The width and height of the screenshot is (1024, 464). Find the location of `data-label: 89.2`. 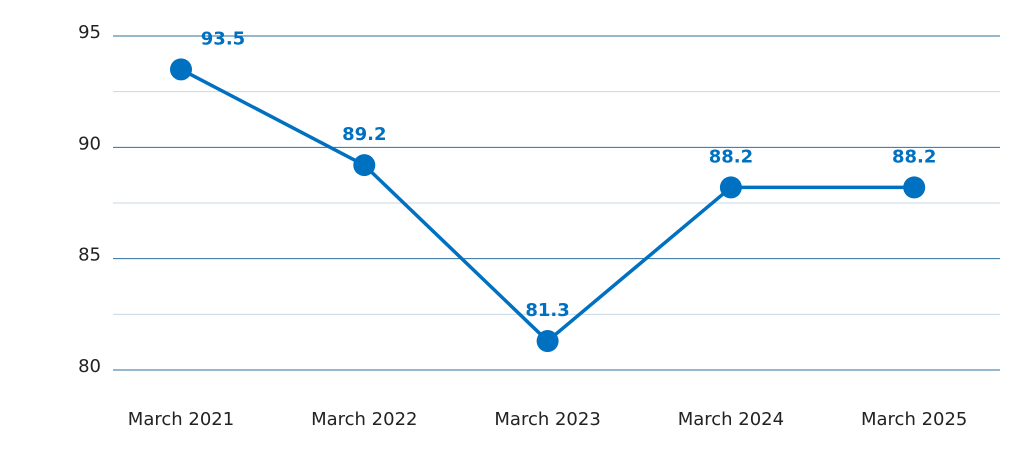

data-label: 89.2 is located at coordinates (364, 134).